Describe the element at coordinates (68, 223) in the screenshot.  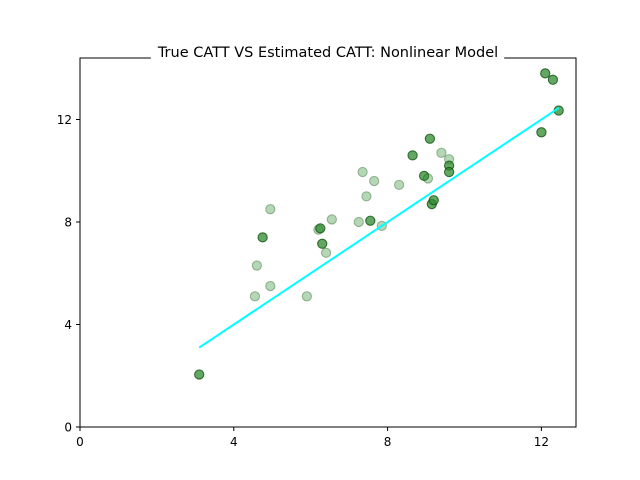
I see `y-tick-label-2: 8` at that location.